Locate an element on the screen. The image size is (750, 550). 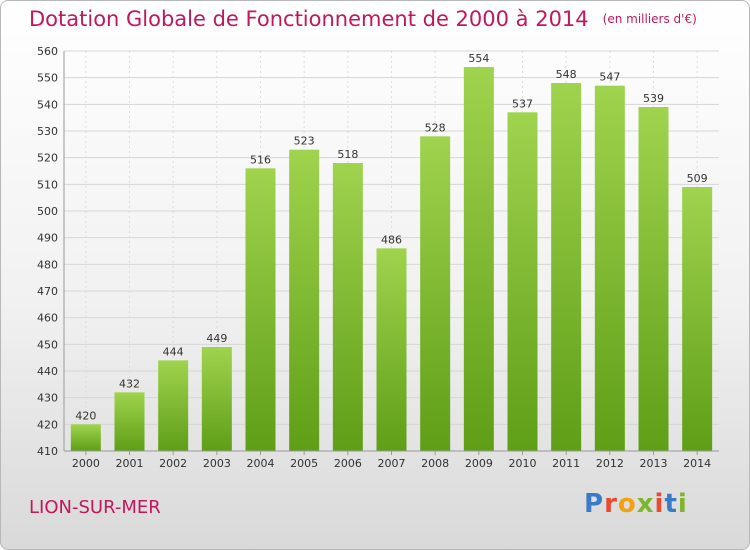
logo-letter: P is located at coordinates (594, 504).